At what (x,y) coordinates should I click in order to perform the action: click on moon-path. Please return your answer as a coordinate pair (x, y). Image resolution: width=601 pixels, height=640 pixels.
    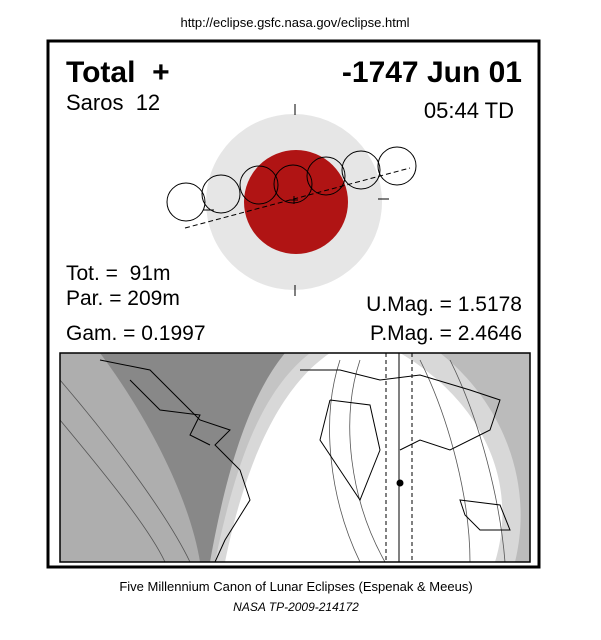
    Looking at the image, I should click on (297, 198).